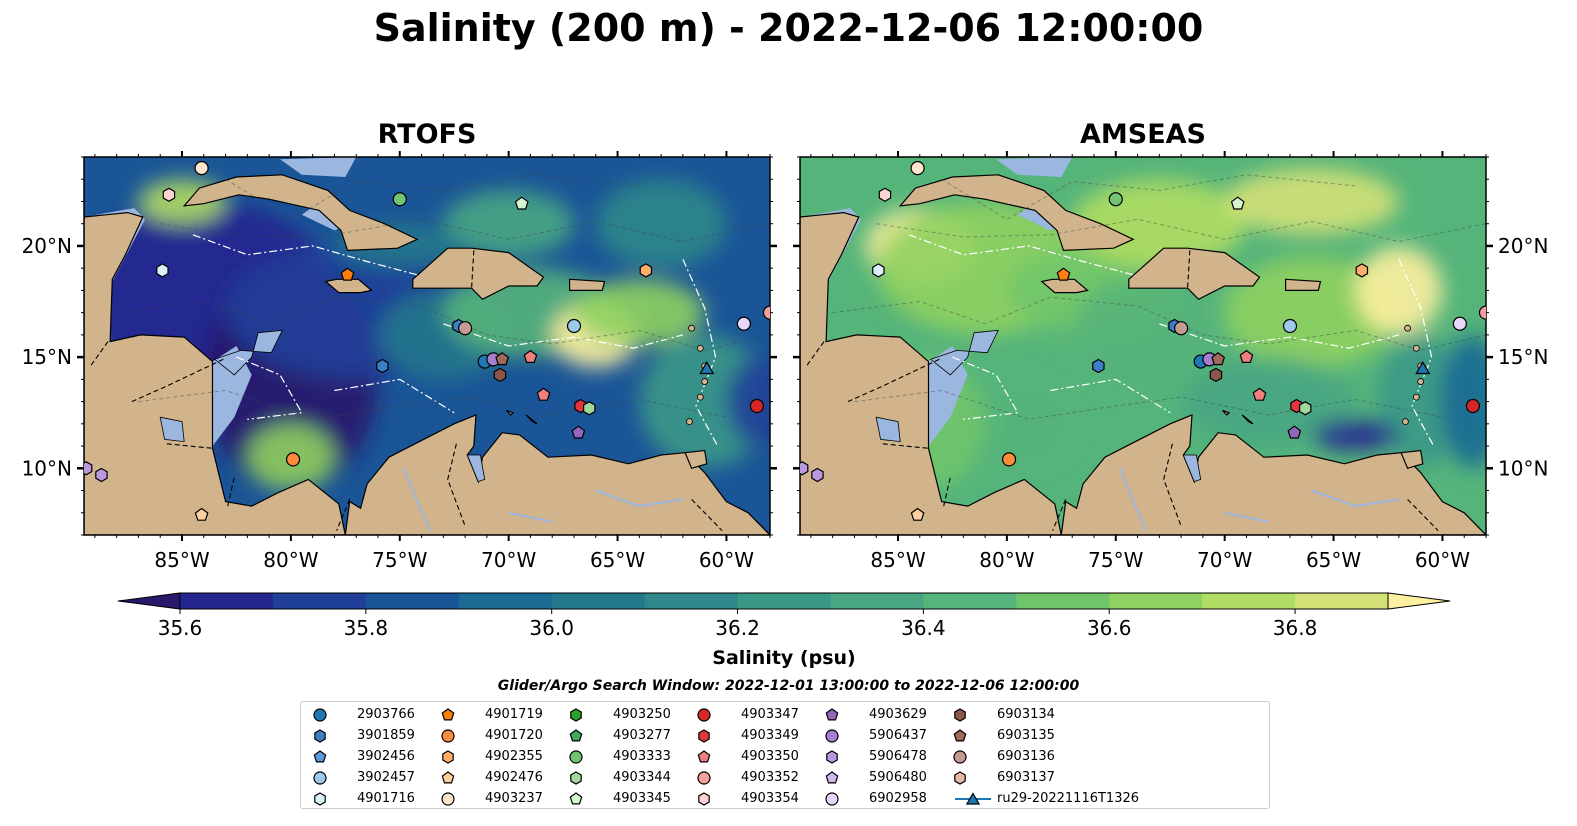 This screenshot has height=826, width=1577. What do you see at coordinates (1026, 714) in the screenshot?
I see `legend-label: 6903134` at bounding box center [1026, 714].